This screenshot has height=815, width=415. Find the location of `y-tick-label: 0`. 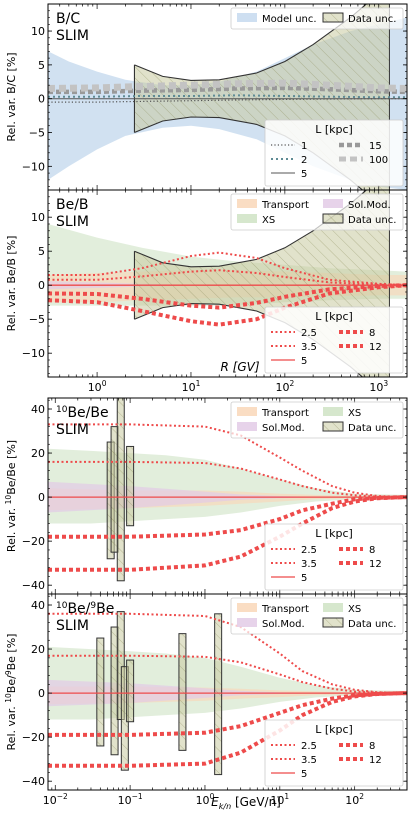

y-tick-label: 0 is located at coordinates (41, 497).